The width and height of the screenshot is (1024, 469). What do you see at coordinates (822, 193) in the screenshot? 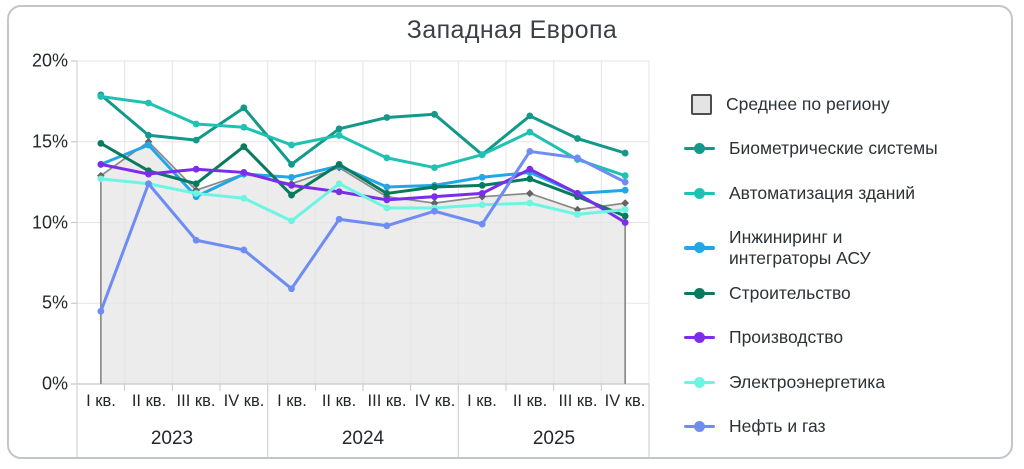
I see `legend-label: Автоматизация зданий` at bounding box center [822, 193].